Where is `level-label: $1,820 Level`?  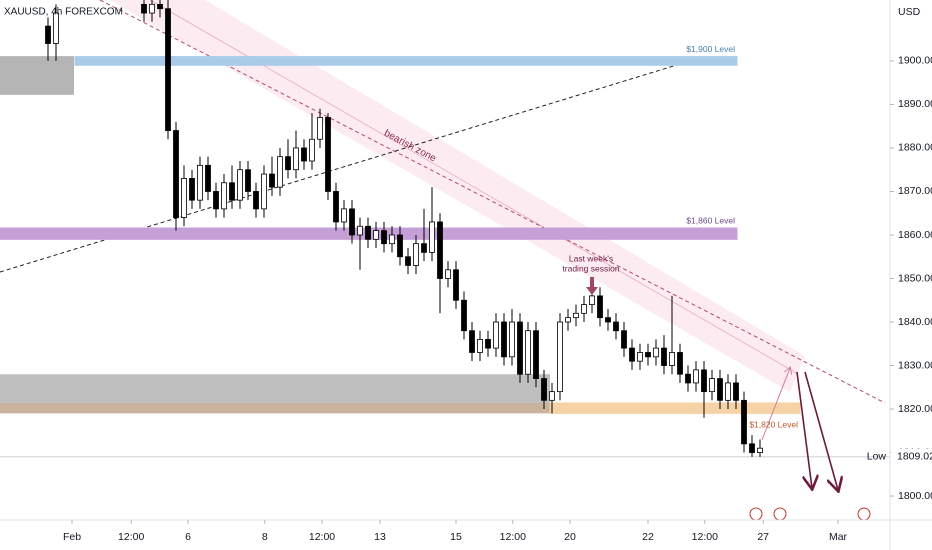
level-label: $1,820 Level is located at coordinates (773, 425).